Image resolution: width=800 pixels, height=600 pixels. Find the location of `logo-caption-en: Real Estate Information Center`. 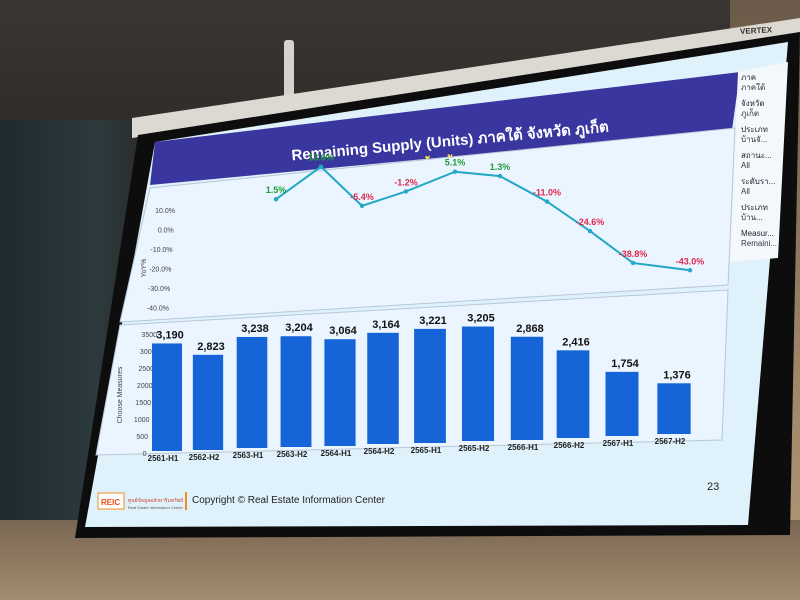

logo-caption-en: Real Estate Information Center is located at coordinates (156, 507).